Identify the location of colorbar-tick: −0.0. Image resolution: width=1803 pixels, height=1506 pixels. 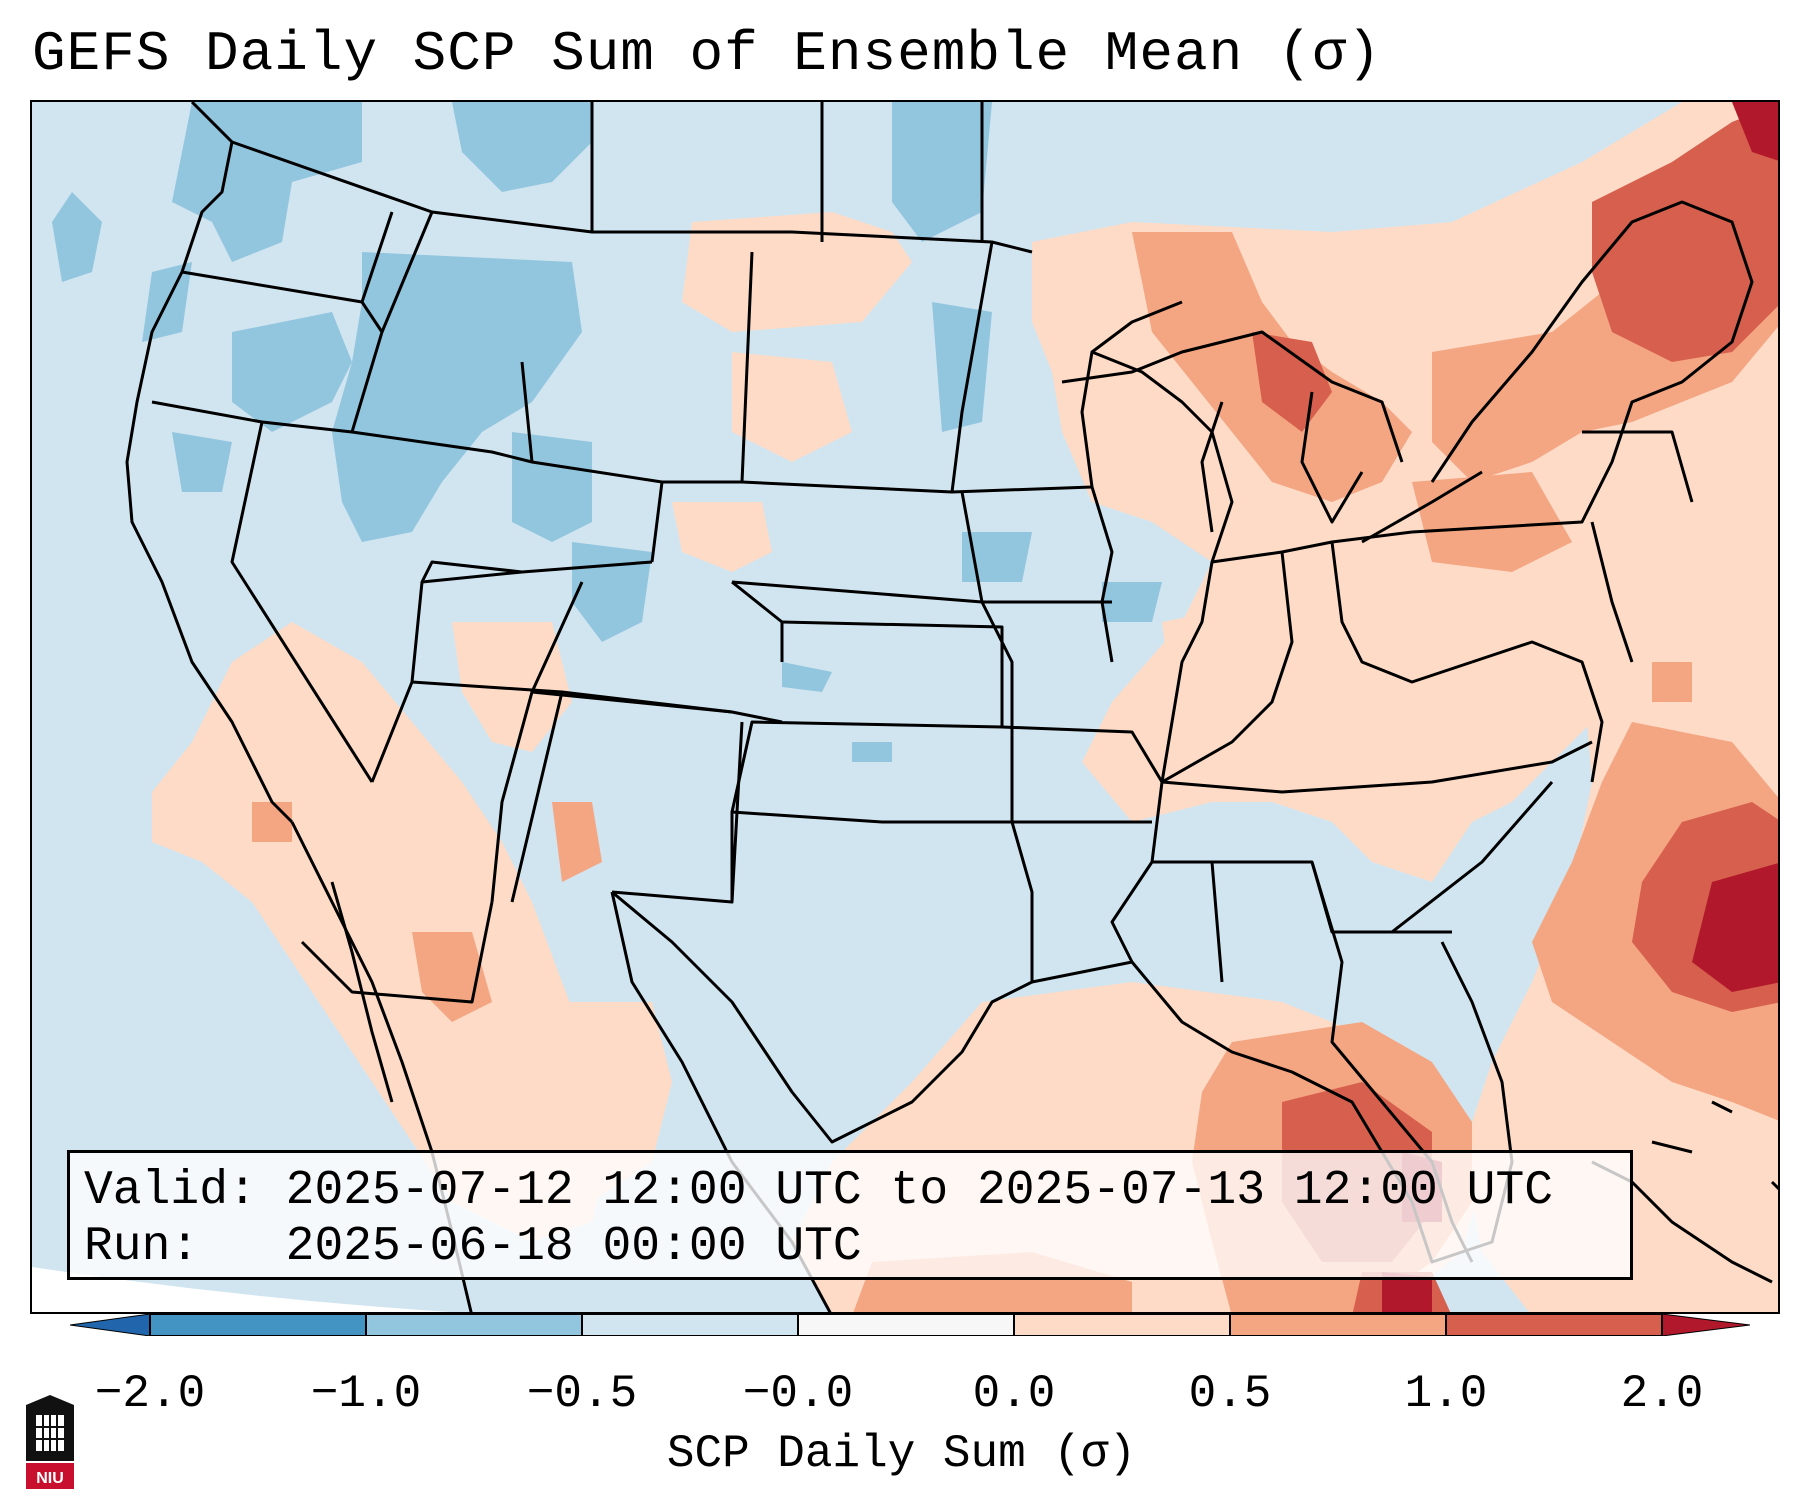
(798, 1394).